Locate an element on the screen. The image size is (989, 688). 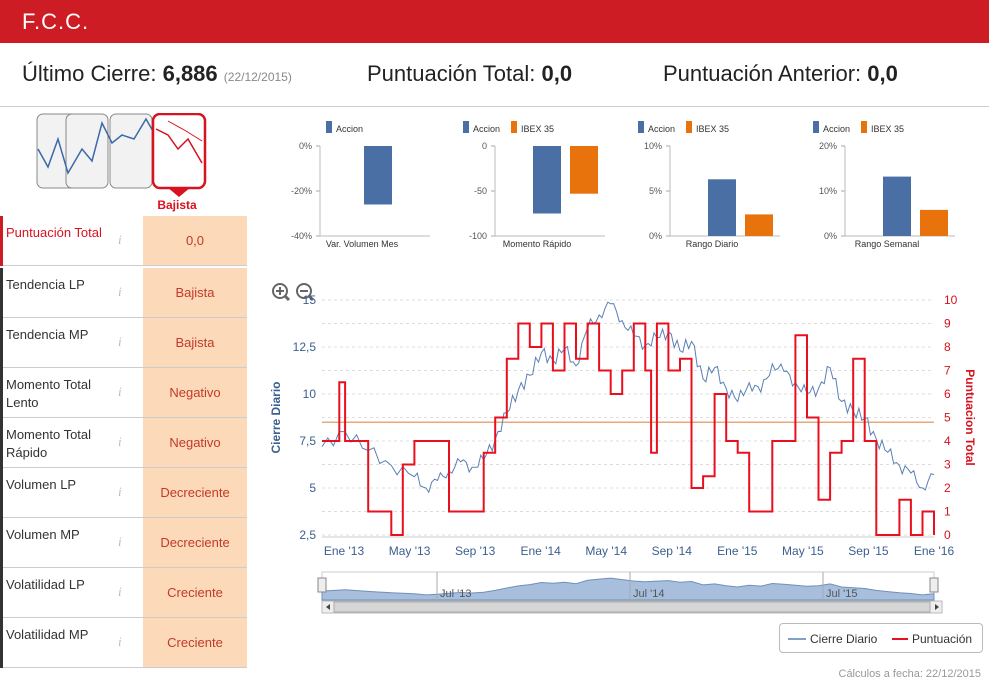
legend-close-label: Cierre Diario is located at coordinates (844, 639).